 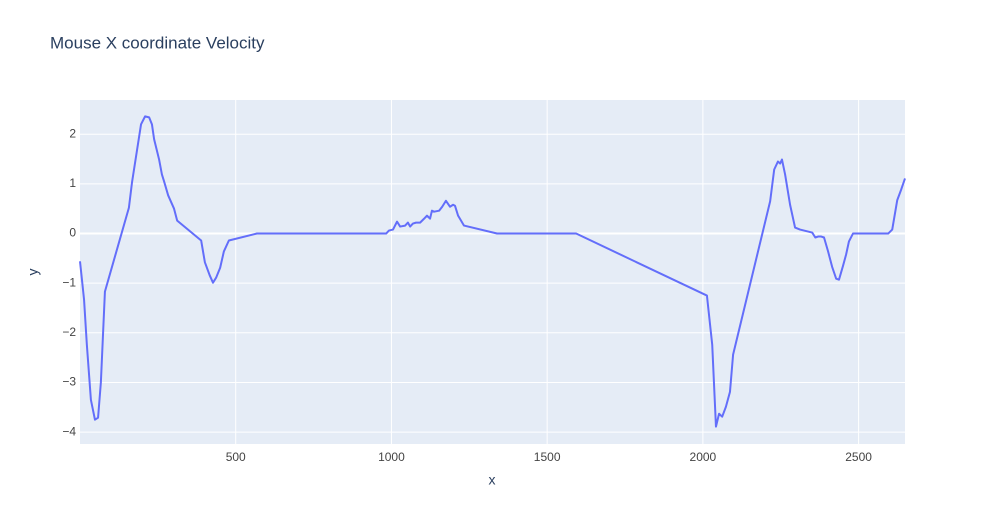 I want to click on x-axis-title: x, so click(x=492, y=480).